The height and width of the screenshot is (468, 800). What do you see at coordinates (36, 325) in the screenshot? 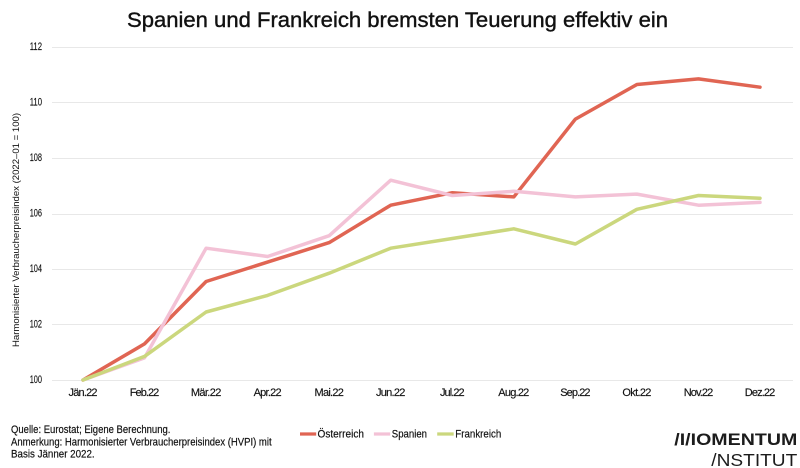
I see `svg-text: 102` at bounding box center [36, 325].